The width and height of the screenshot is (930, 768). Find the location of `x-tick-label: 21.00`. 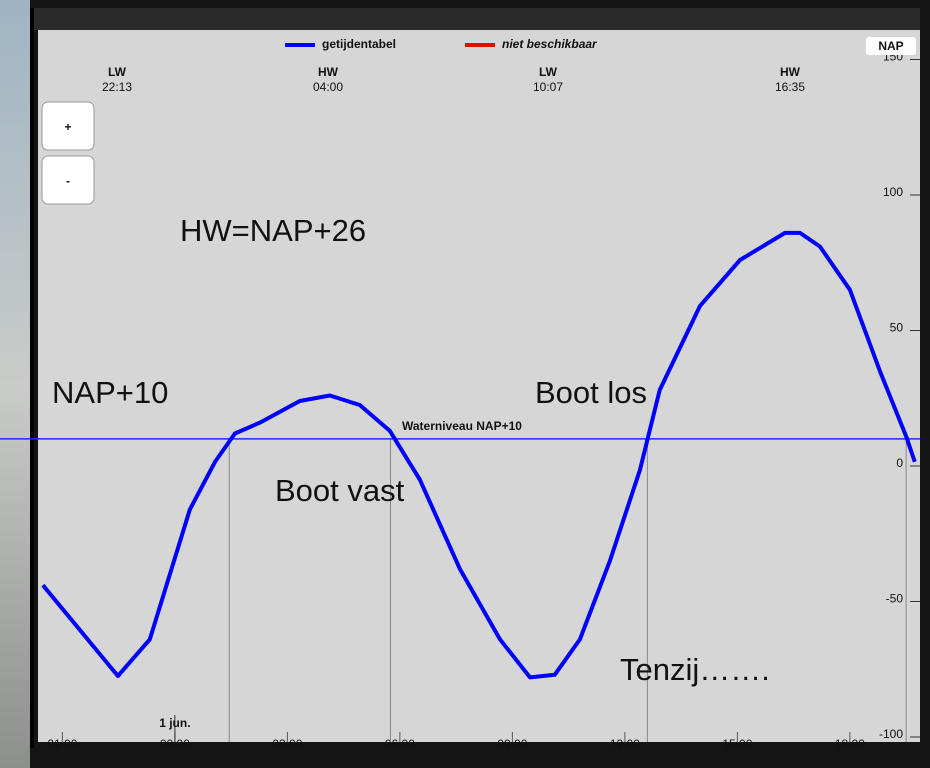

x-tick-label: 21.00 is located at coordinates (62, 744).